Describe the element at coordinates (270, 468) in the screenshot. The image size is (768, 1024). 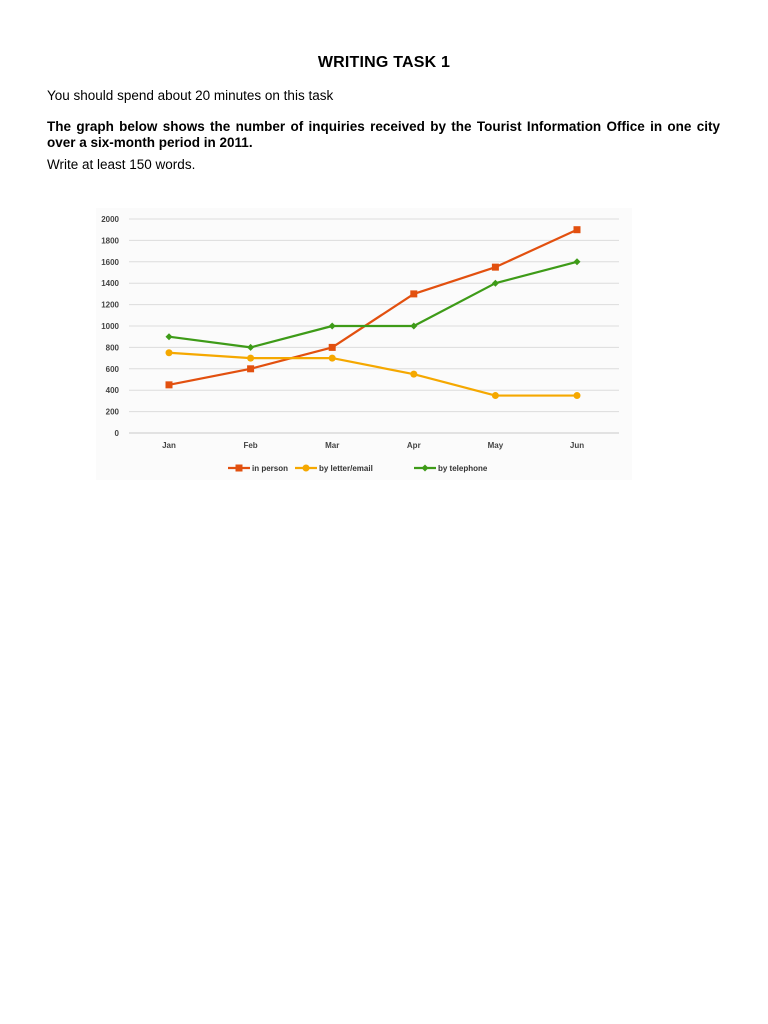
I see `legend-label: in person` at that location.